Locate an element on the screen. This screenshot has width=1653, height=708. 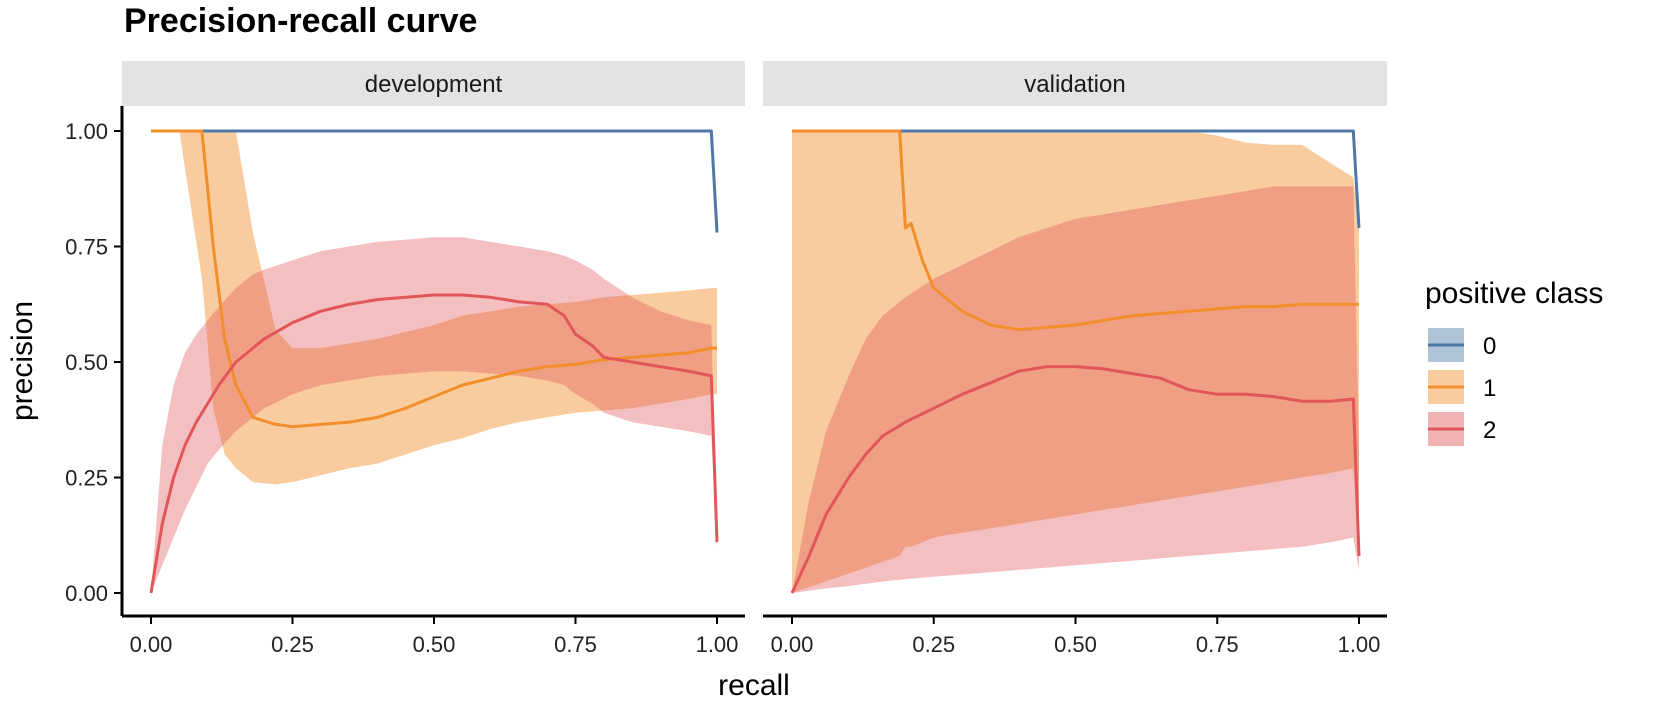
x-tick-label-validation: 0.75 is located at coordinates (1217, 644).